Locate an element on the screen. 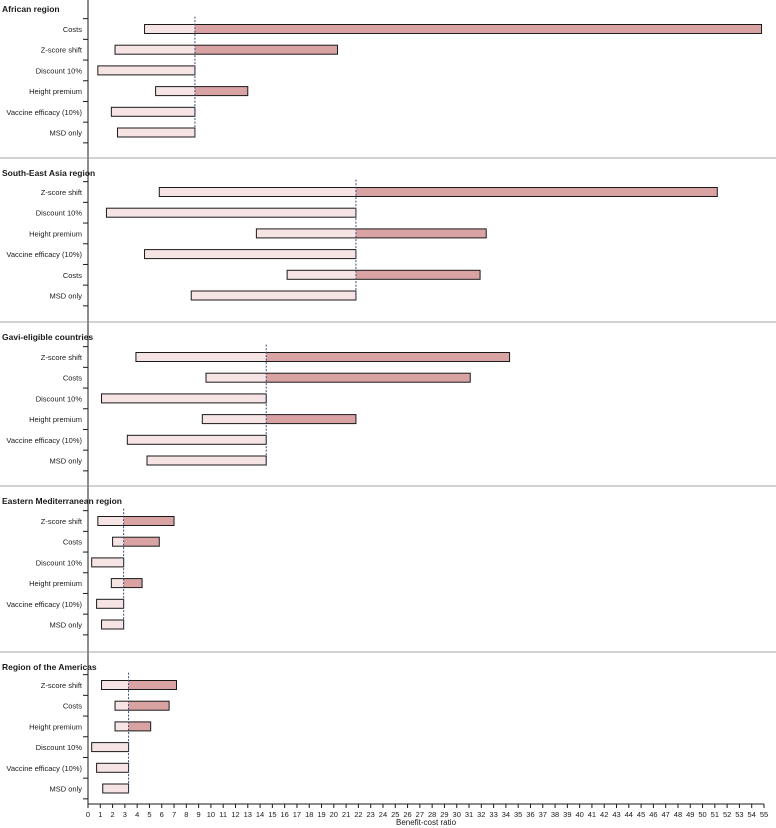 This screenshot has height=828, width=776. x-tick-label: 7 is located at coordinates (174, 814).